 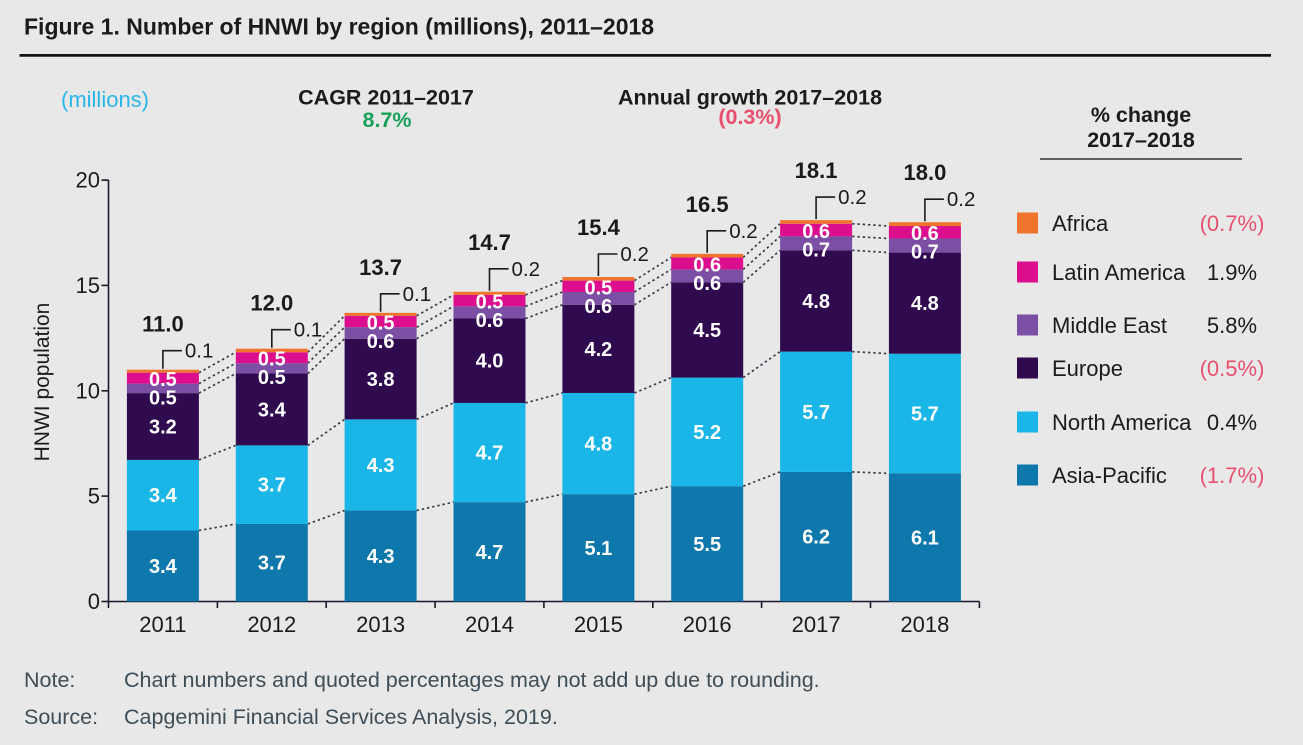 What do you see at coordinates (42, 382) in the screenshot?
I see `svg-text: HNWI population` at bounding box center [42, 382].